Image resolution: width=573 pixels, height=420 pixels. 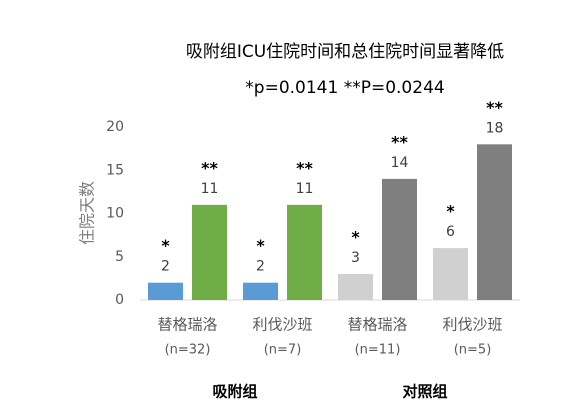 What do you see at coordinates (283, 350) in the screenshot?
I see `x-tick-sublabel: (n=7)` at bounding box center [283, 350].